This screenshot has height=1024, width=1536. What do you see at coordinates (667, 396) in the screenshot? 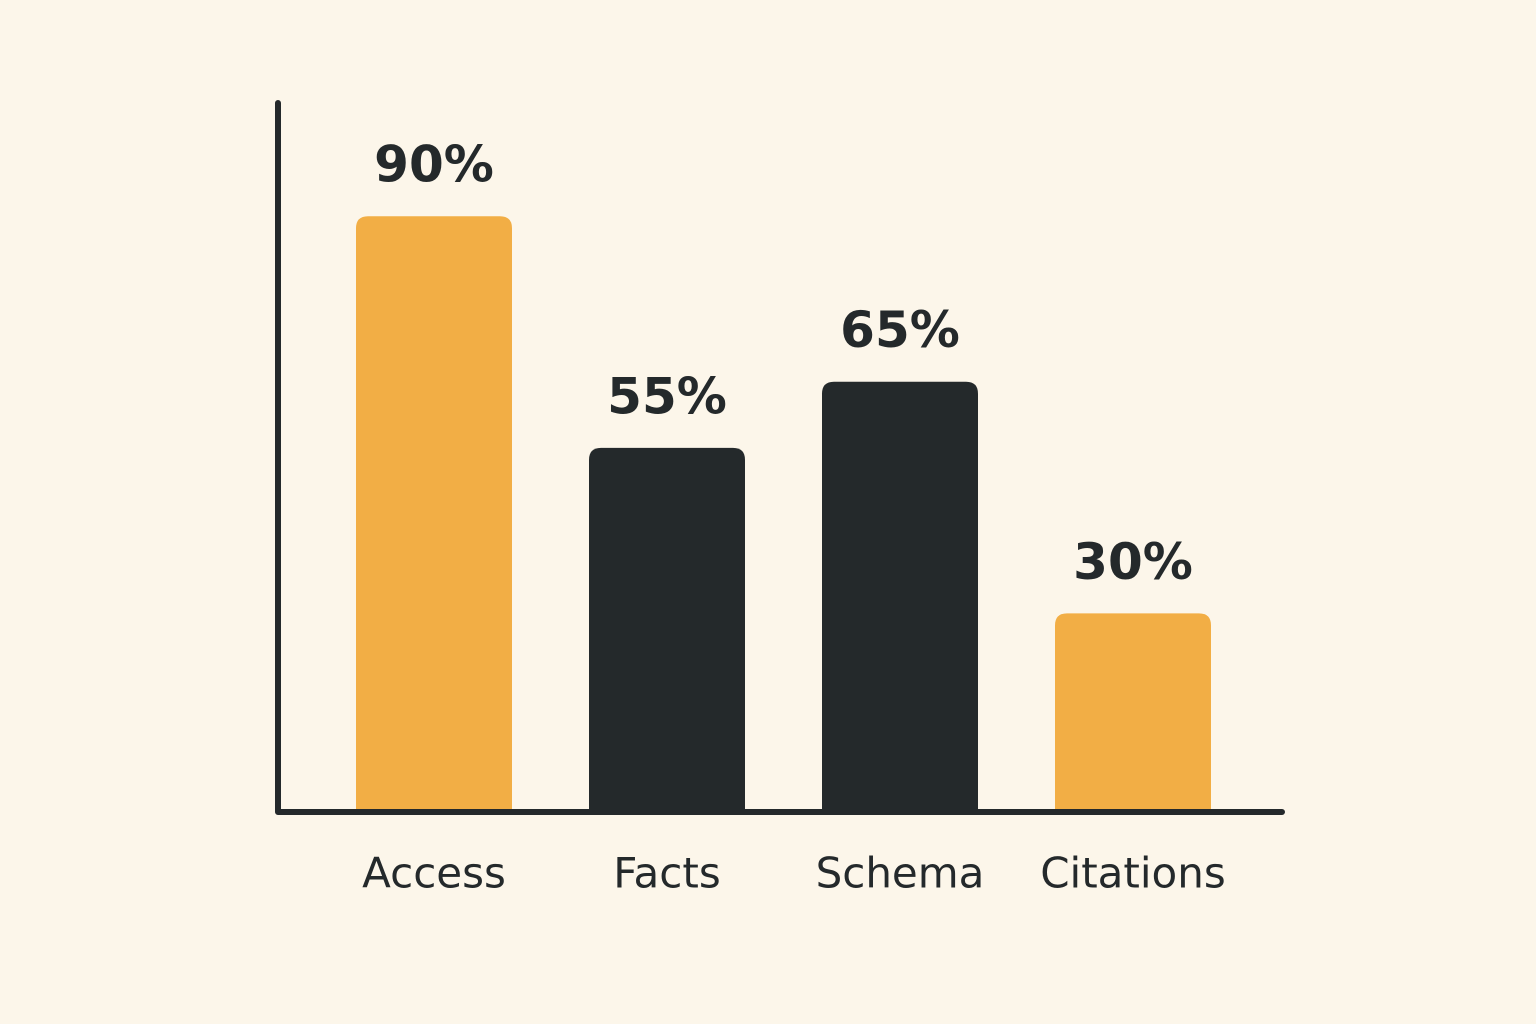
I see `value-label: 55%` at bounding box center [667, 396].